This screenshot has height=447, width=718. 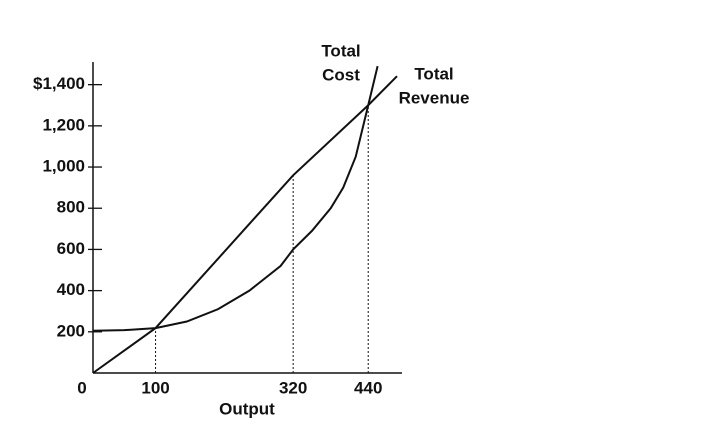 I want to click on x-tick-label: 320, so click(x=293, y=387).